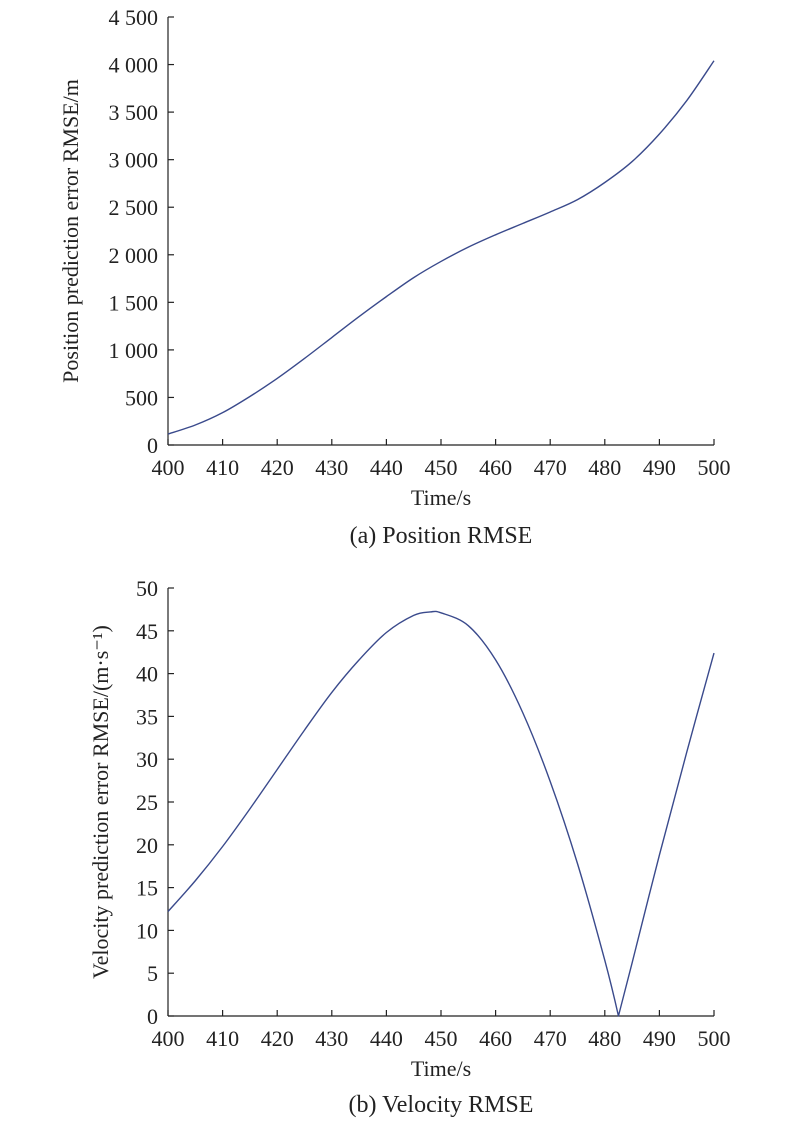  What do you see at coordinates (134, 65) in the screenshot?
I see `y-tick-label: 4 000` at bounding box center [134, 65].